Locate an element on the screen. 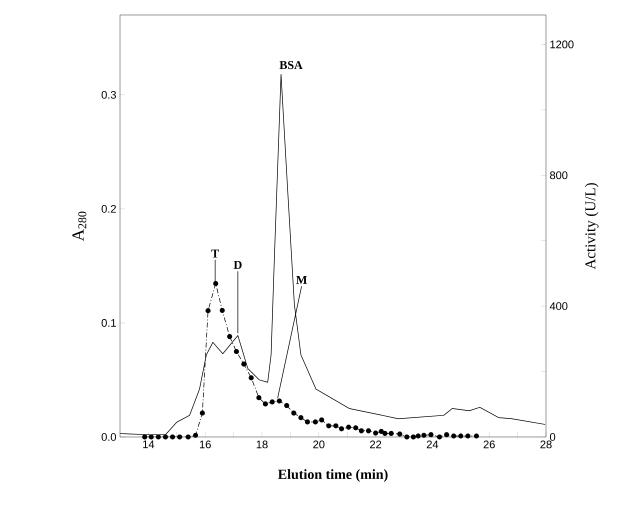 The width and height of the screenshot is (640, 511). y-tick-label: 0.1 is located at coordinates (109, 323).